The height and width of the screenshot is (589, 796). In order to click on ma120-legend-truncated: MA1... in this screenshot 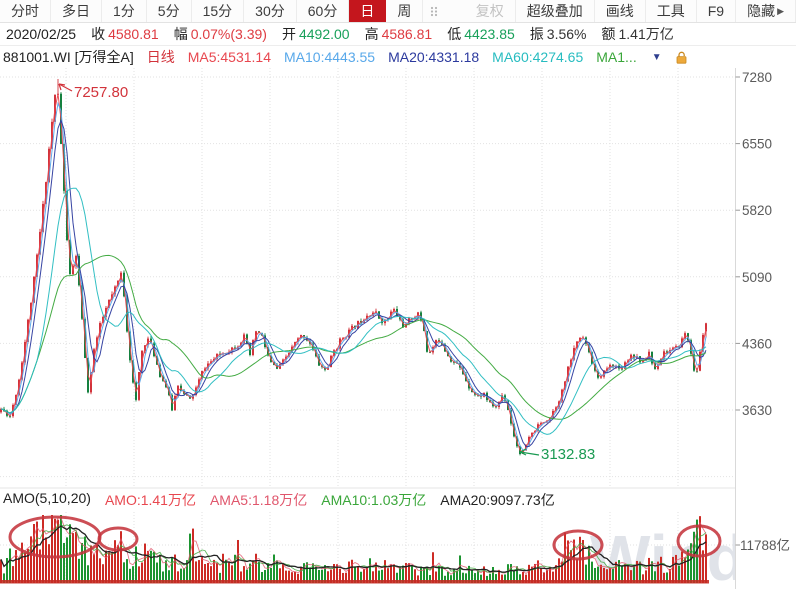, I will do `click(616, 57)`.